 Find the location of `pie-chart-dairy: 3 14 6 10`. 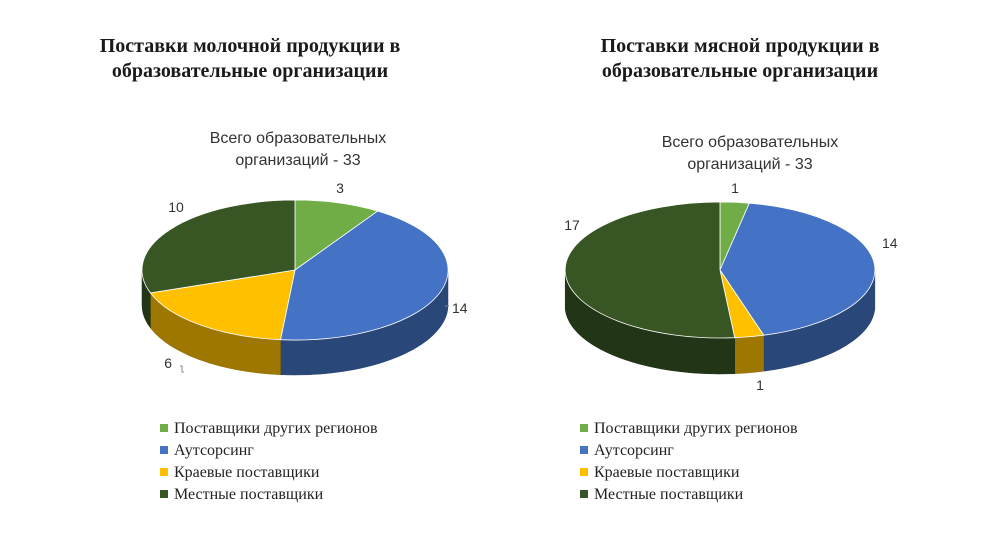

pie-chart-dairy: 3 14 6 10 is located at coordinates (304, 278).